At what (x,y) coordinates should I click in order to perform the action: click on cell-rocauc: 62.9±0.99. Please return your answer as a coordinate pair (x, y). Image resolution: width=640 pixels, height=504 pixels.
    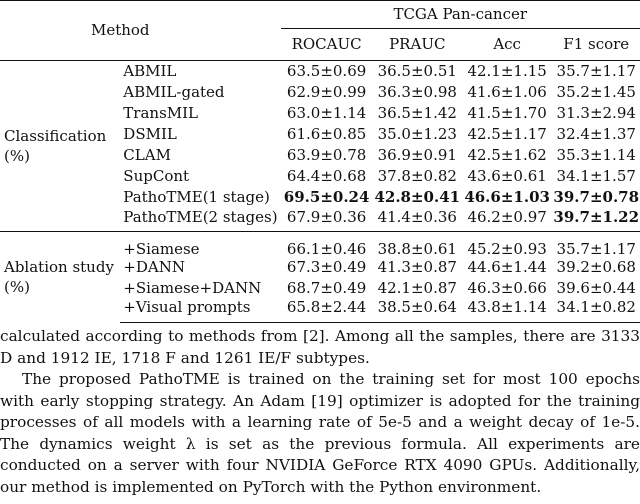
    Looking at the image, I should click on (326, 91).